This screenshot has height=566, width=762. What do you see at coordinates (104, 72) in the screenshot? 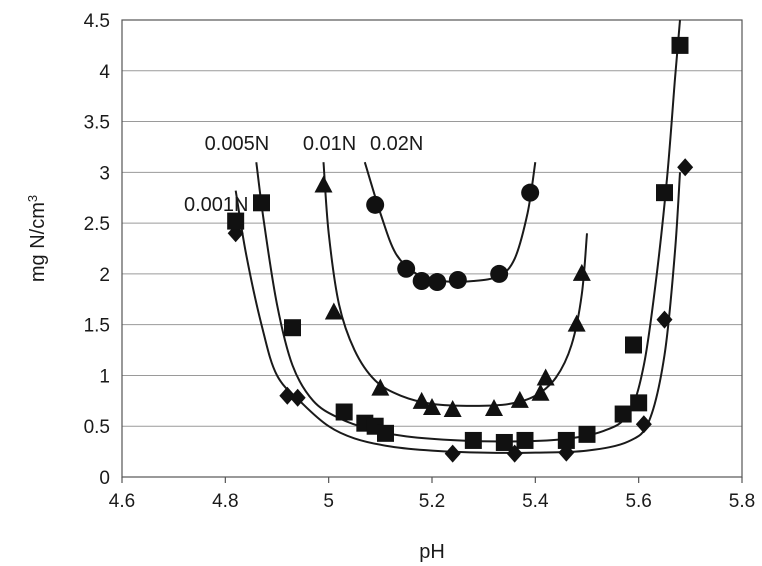
I see `y-tick-label-8: 4` at bounding box center [104, 72].